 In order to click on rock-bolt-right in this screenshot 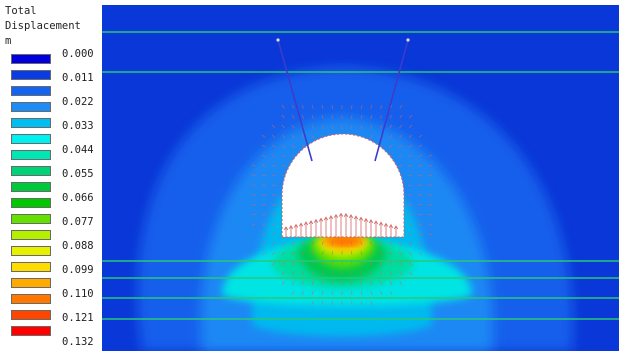, I will do `click(391, 100)`.